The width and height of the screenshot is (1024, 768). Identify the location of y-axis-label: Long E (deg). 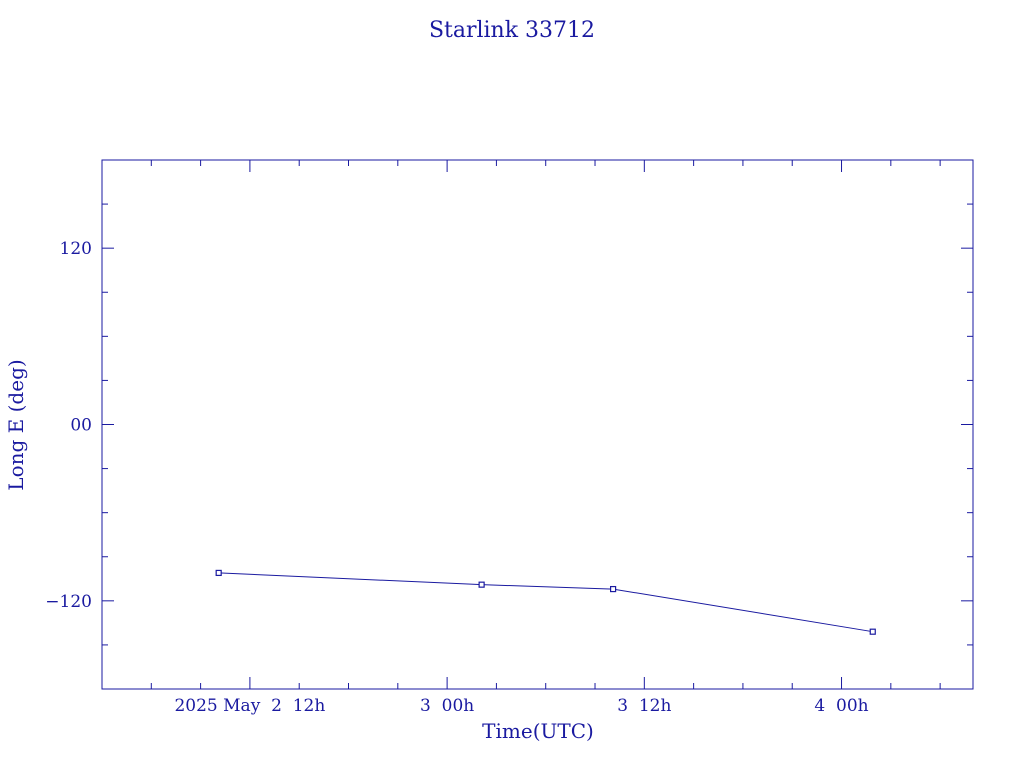
(16, 424).